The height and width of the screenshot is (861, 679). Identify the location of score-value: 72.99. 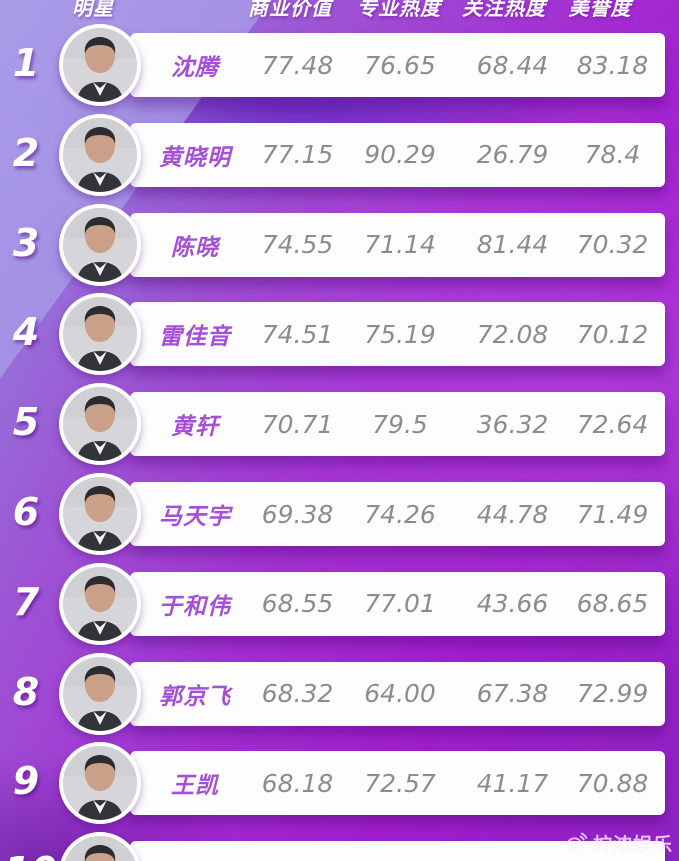
(612, 694).